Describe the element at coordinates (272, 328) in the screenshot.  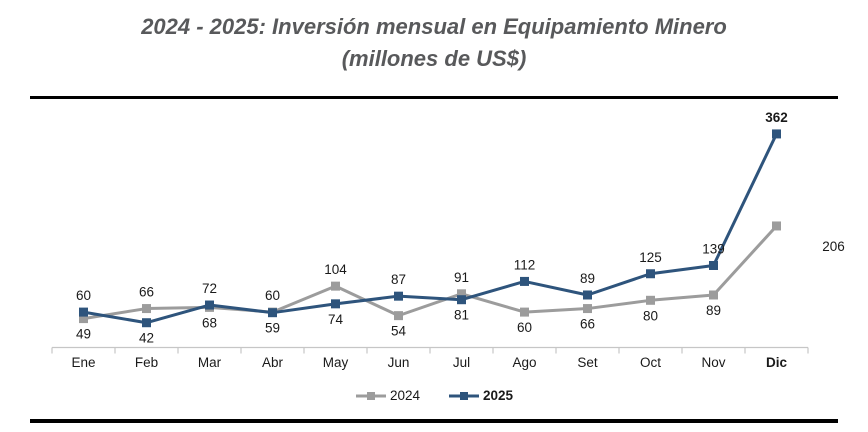
I see `value-label-2025-abr: 59` at that location.